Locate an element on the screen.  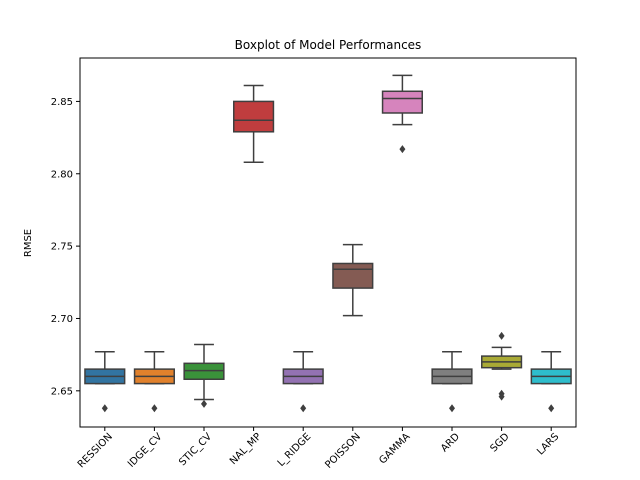
y-tick-label: 2.85 is located at coordinates (62, 102).